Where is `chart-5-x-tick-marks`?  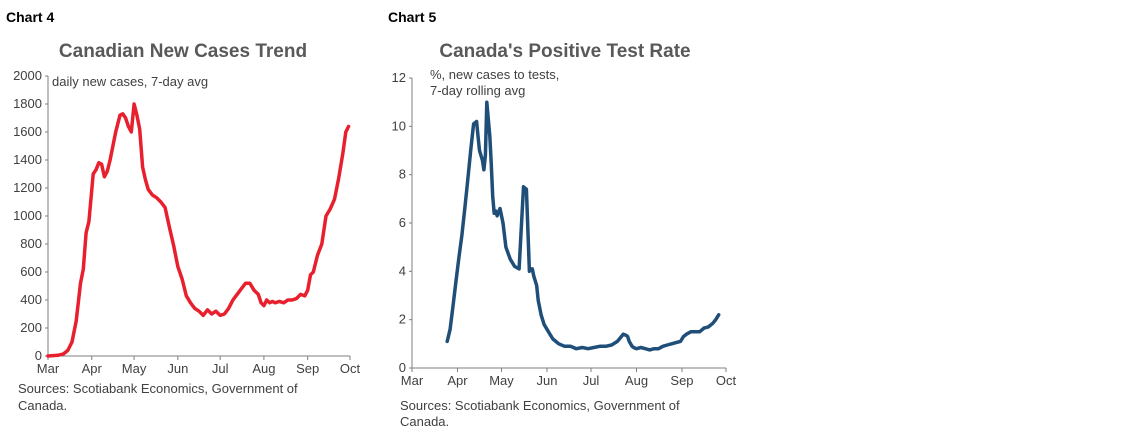
chart-5-x-tick-marks is located at coordinates (569, 370).